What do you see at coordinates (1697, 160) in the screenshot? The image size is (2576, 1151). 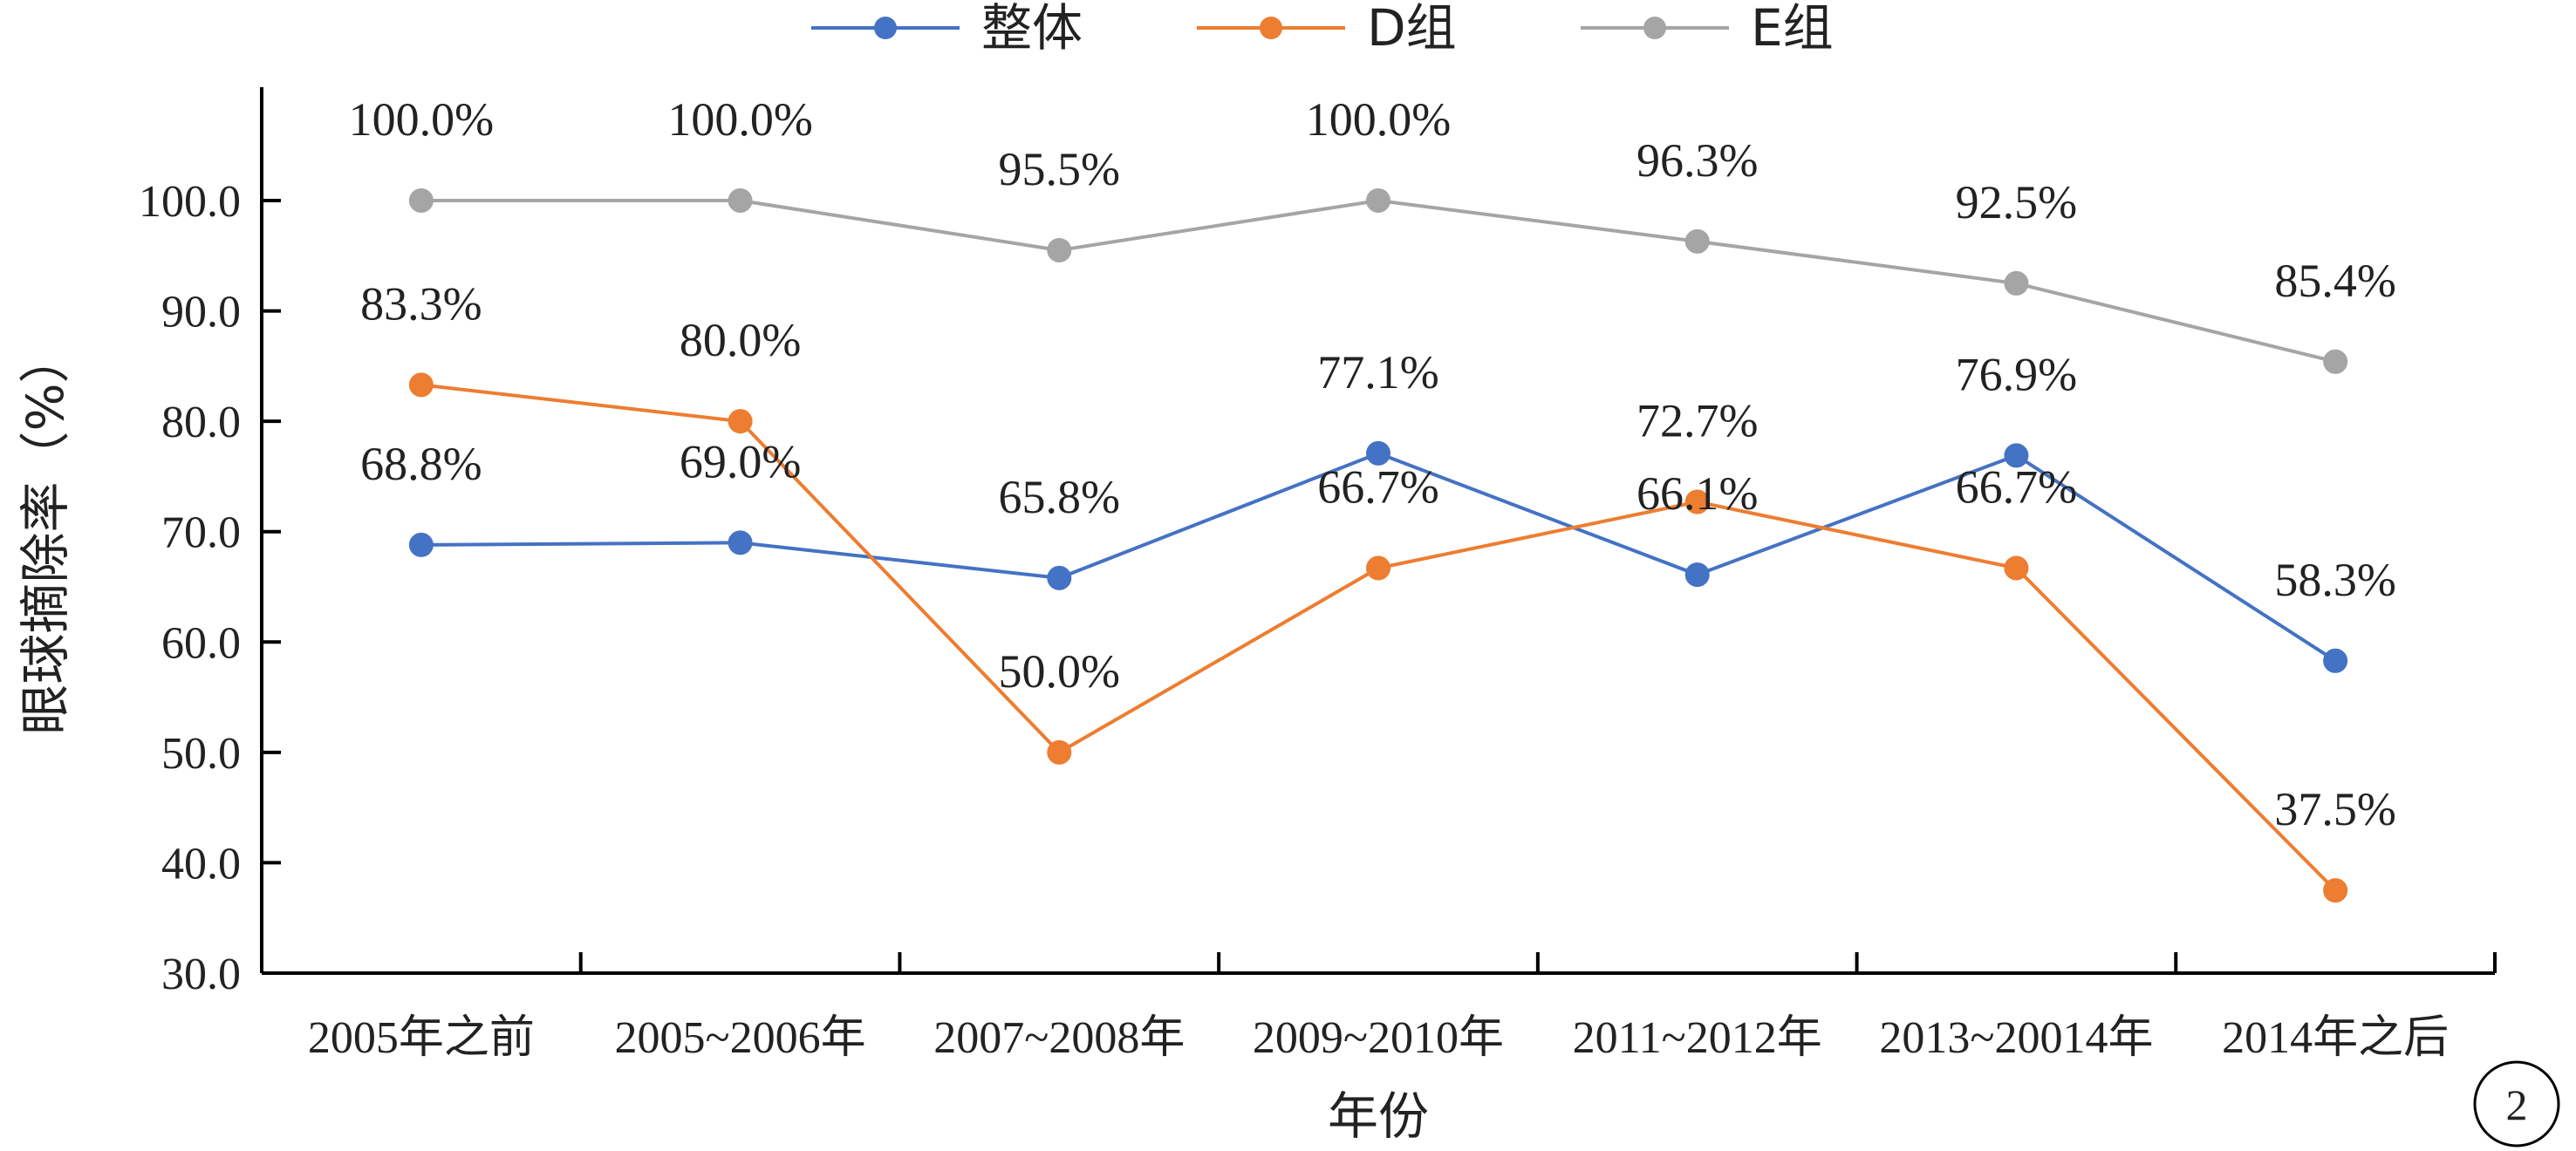 I see `data-label: 96.3%` at bounding box center [1697, 160].